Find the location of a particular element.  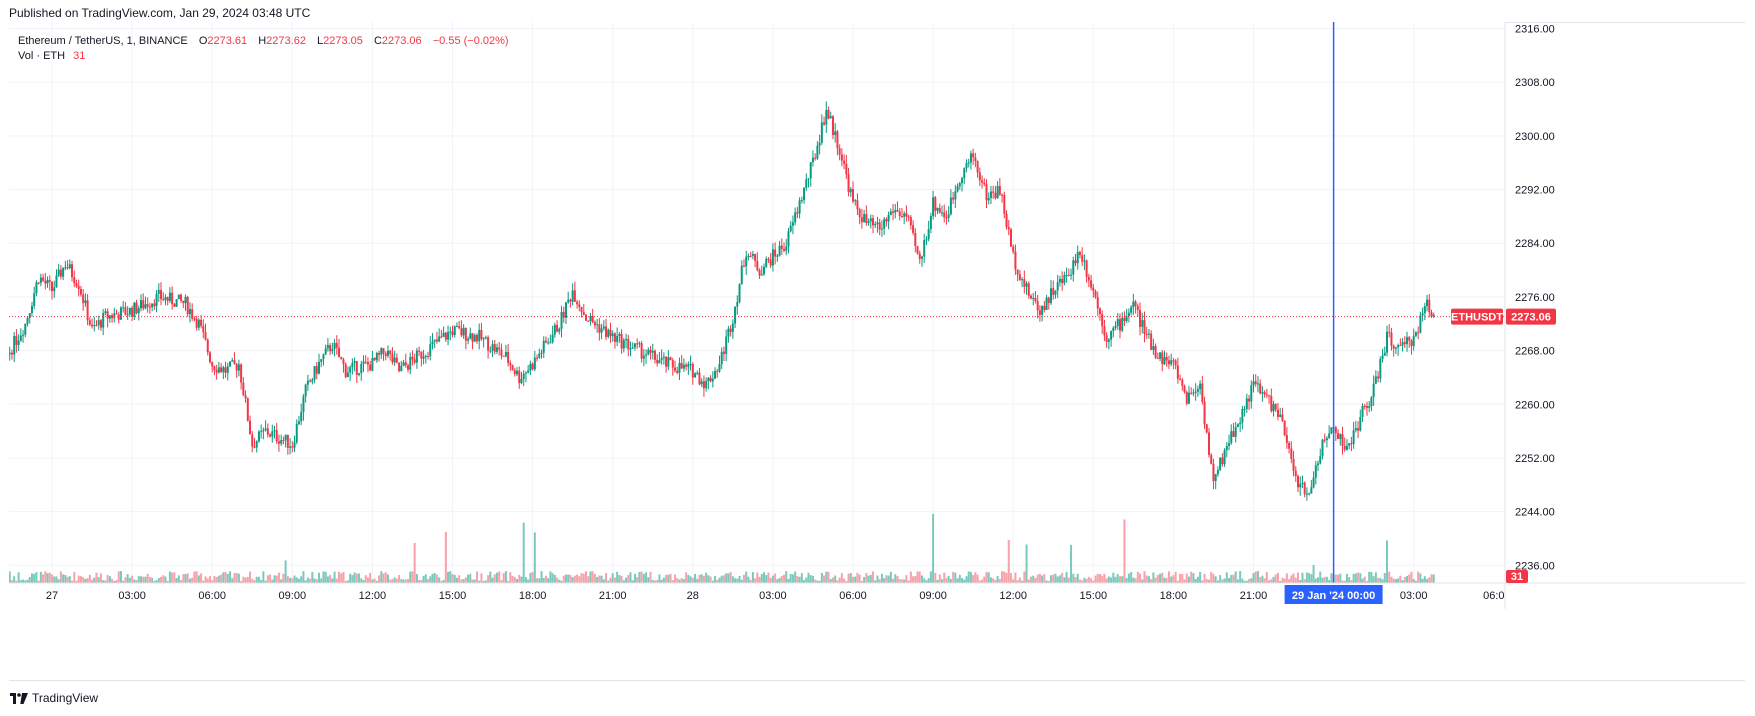

tradingview-brand: TradingView is located at coordinates (54, 698).